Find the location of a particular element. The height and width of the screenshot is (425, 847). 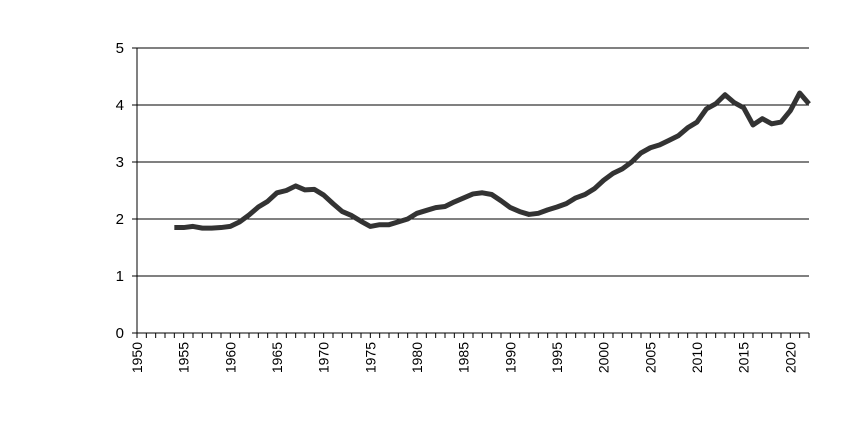

y-tick-label-4: 4 is located at coordinates (120, 105).